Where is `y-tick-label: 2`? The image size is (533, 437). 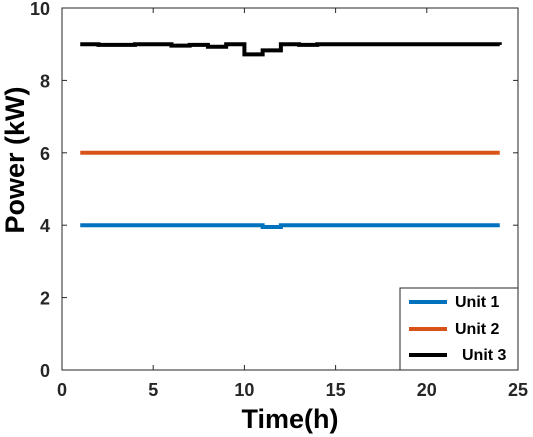 y-tick-label: 2 is located at coordinates (45, 299).